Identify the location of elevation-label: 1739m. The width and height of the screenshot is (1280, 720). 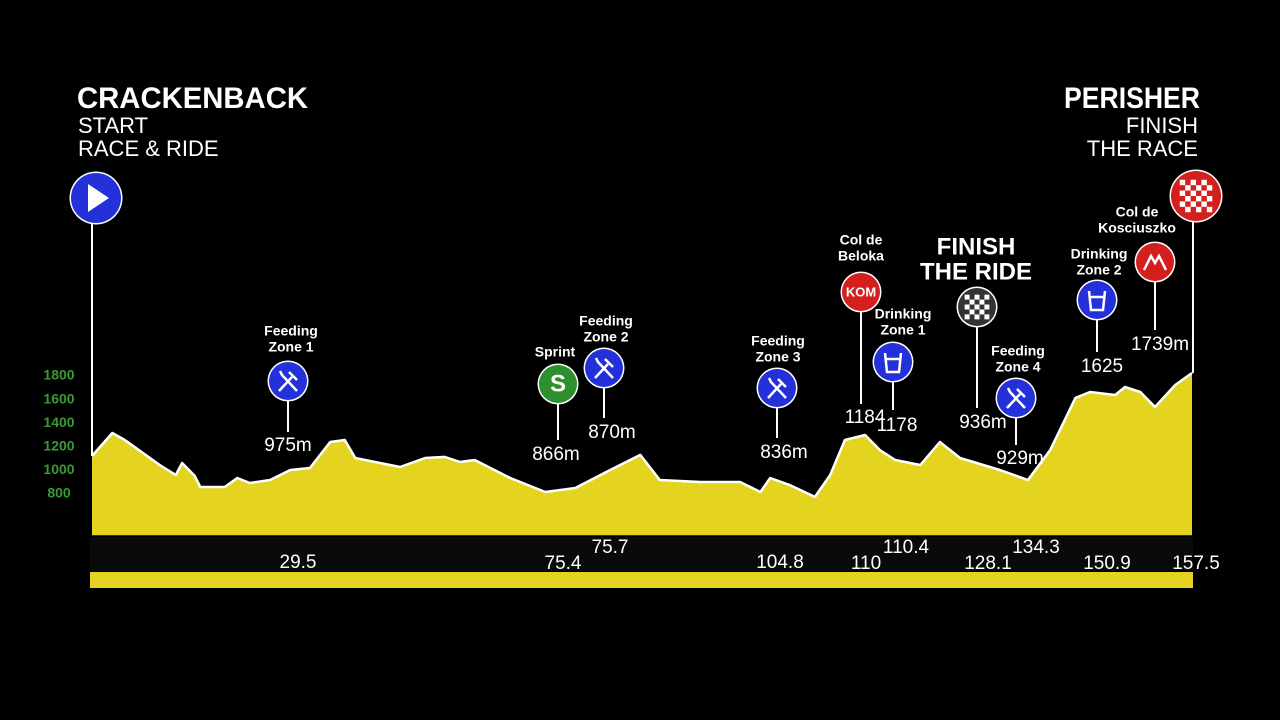
(1160, 344).